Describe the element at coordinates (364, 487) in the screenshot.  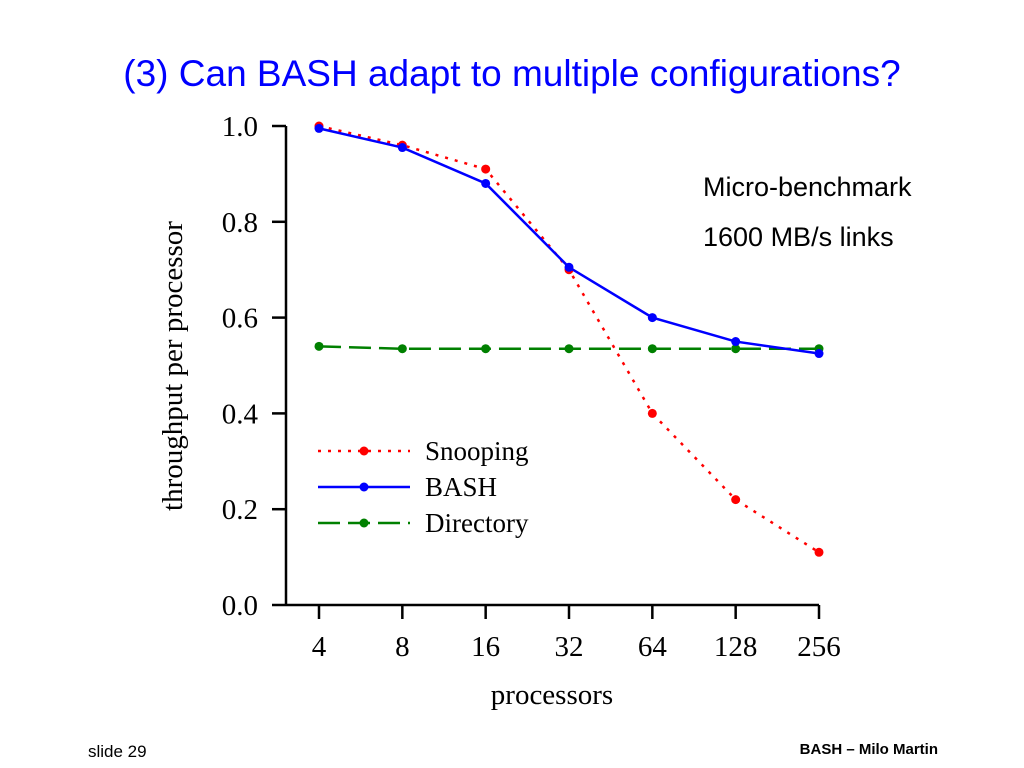
I see `legend-marker-bash` at that location.